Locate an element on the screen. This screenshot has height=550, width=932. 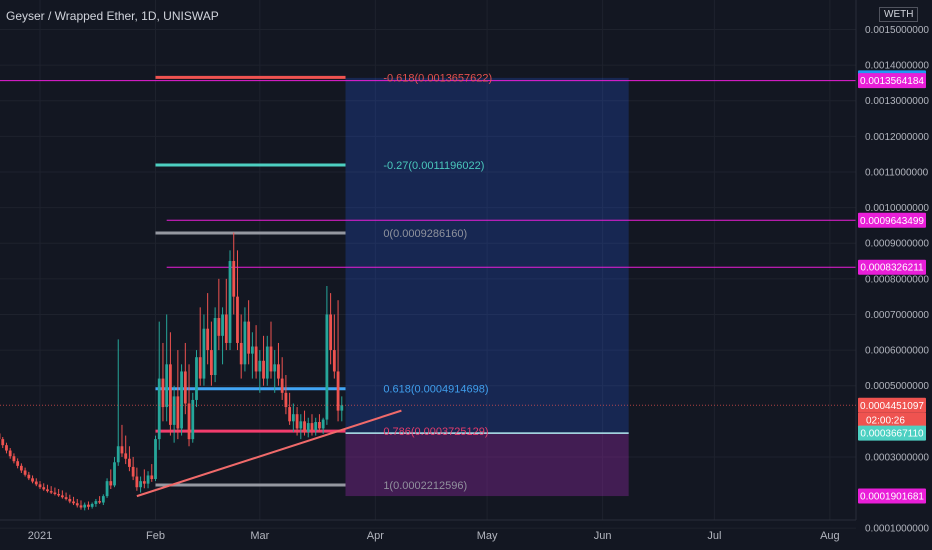
price-axis-tick: 0.0009000000 is located at coordinates (897, 244).